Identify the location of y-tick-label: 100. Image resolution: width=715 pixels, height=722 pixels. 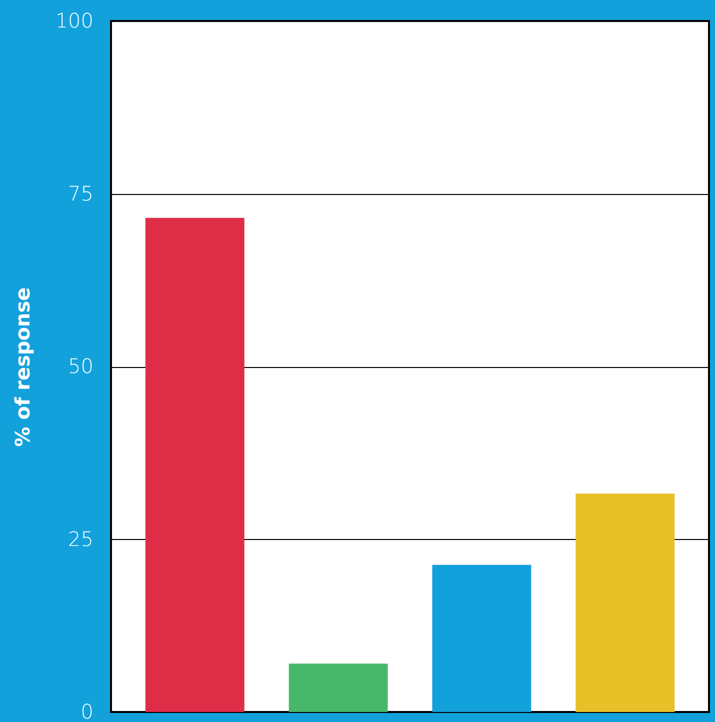
(74, 20).